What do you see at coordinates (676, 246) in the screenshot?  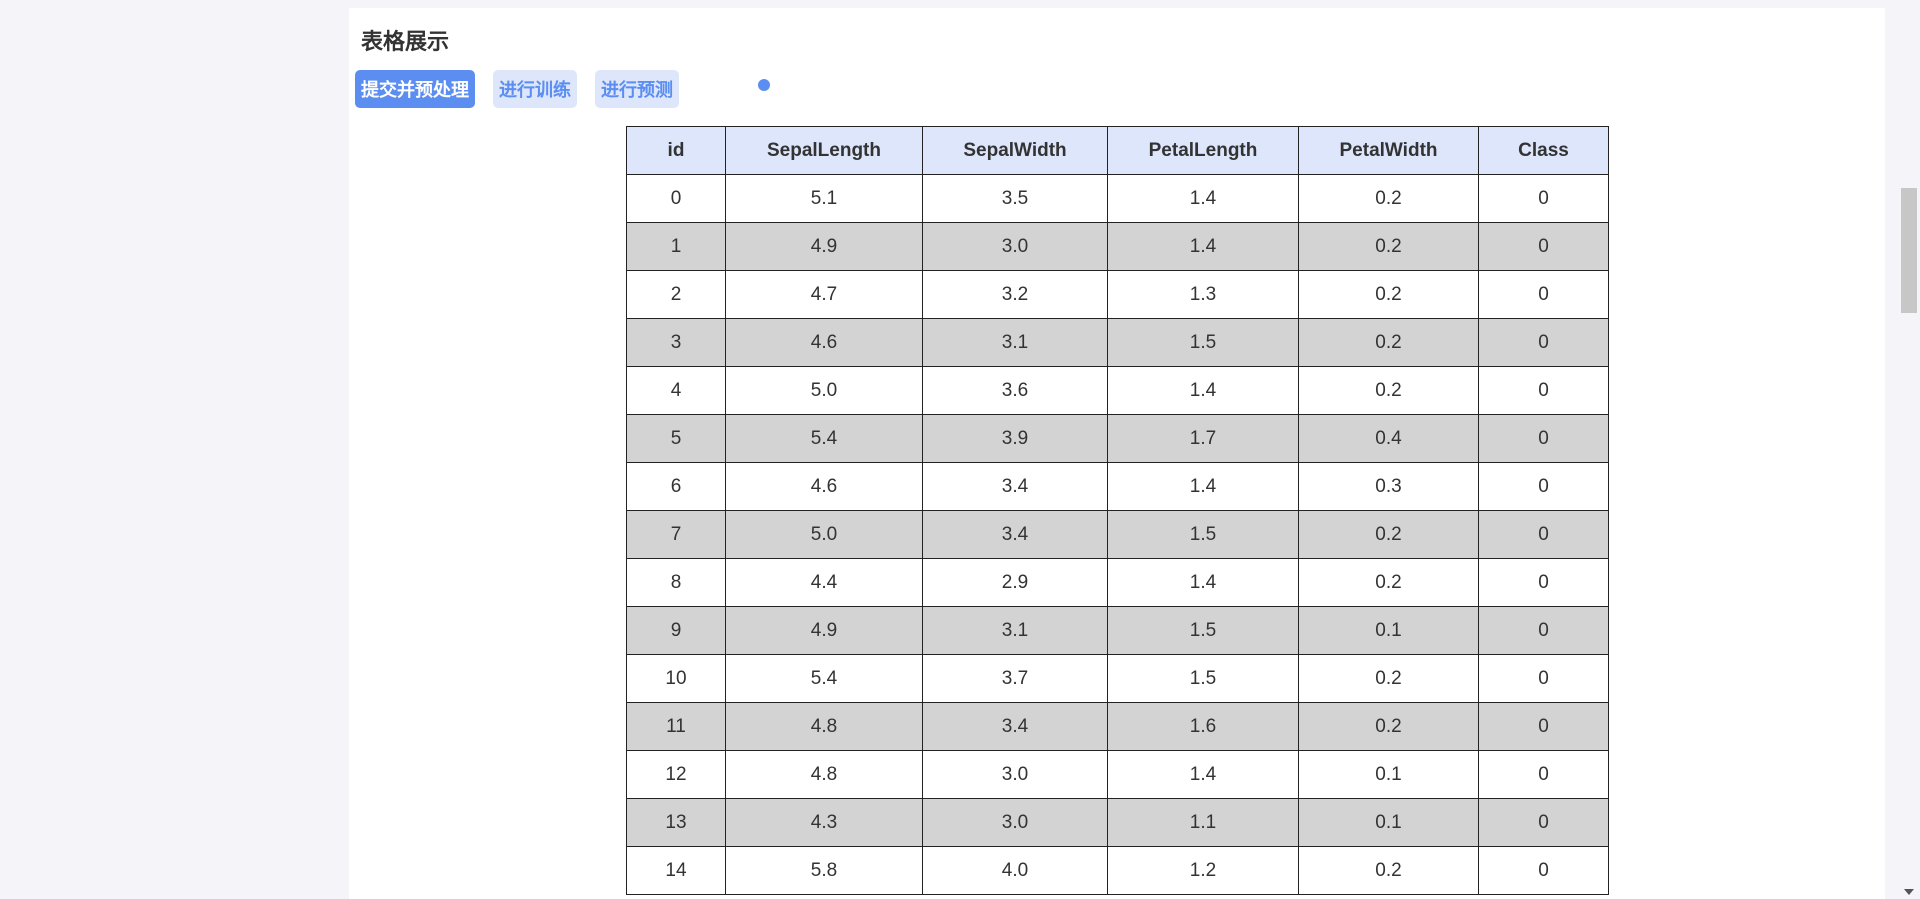 I see `cell-id: 1` at bounding box center [676, 246].